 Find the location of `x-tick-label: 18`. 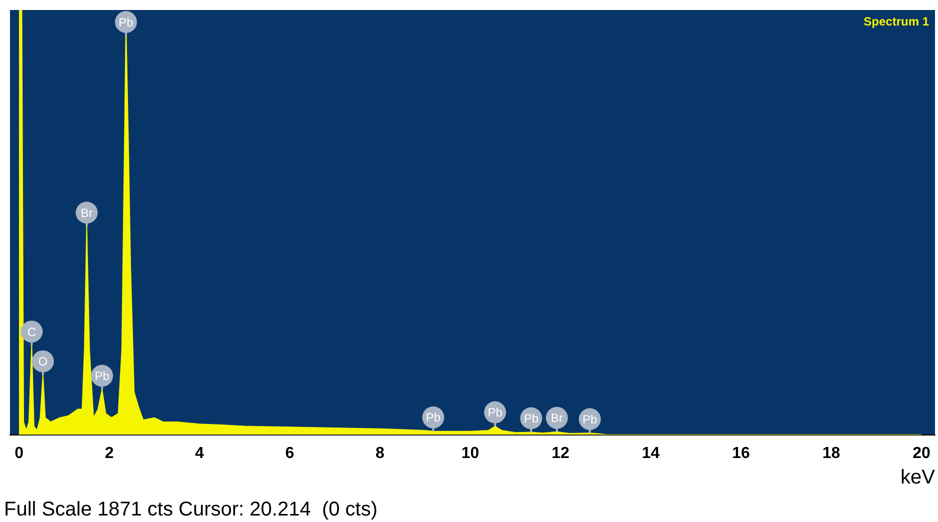

x-tick-label: 18 is located at coordinates (831, 453).